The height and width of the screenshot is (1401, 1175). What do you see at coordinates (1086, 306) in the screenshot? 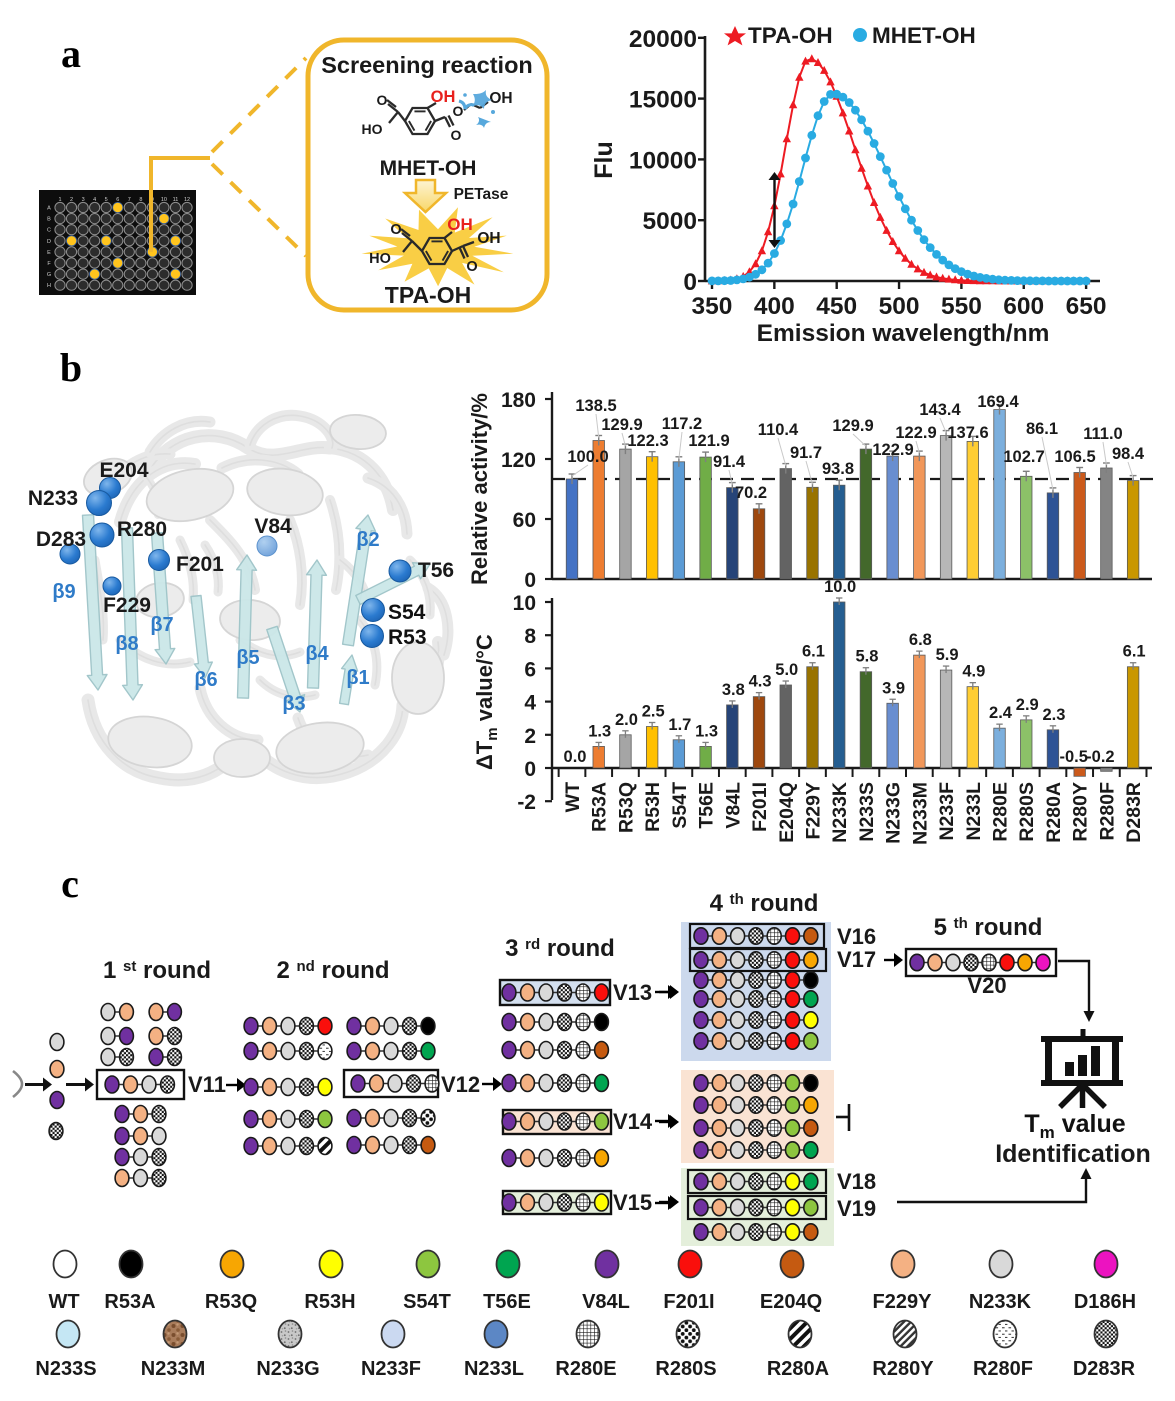
I see `svg-text: 650` at bounding box center [1086, 306].